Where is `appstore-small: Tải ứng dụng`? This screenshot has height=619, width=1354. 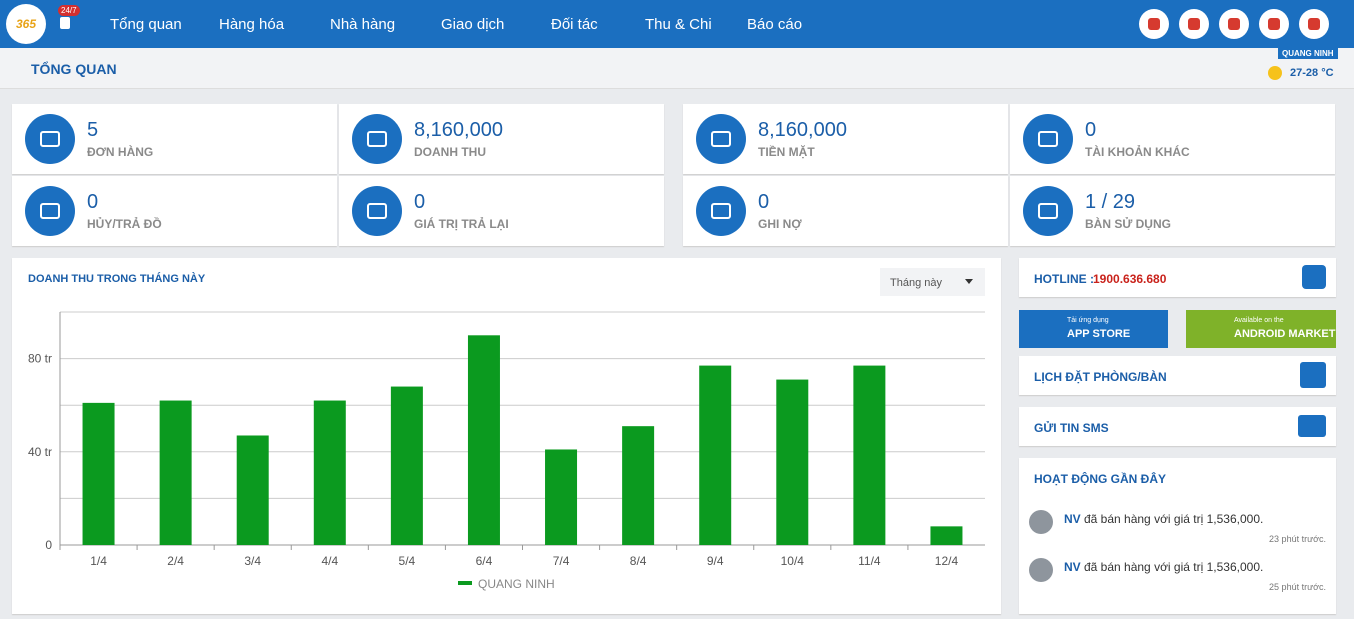
appstore-small: Tải ứng dụng is located at coordinates (1088, 320).